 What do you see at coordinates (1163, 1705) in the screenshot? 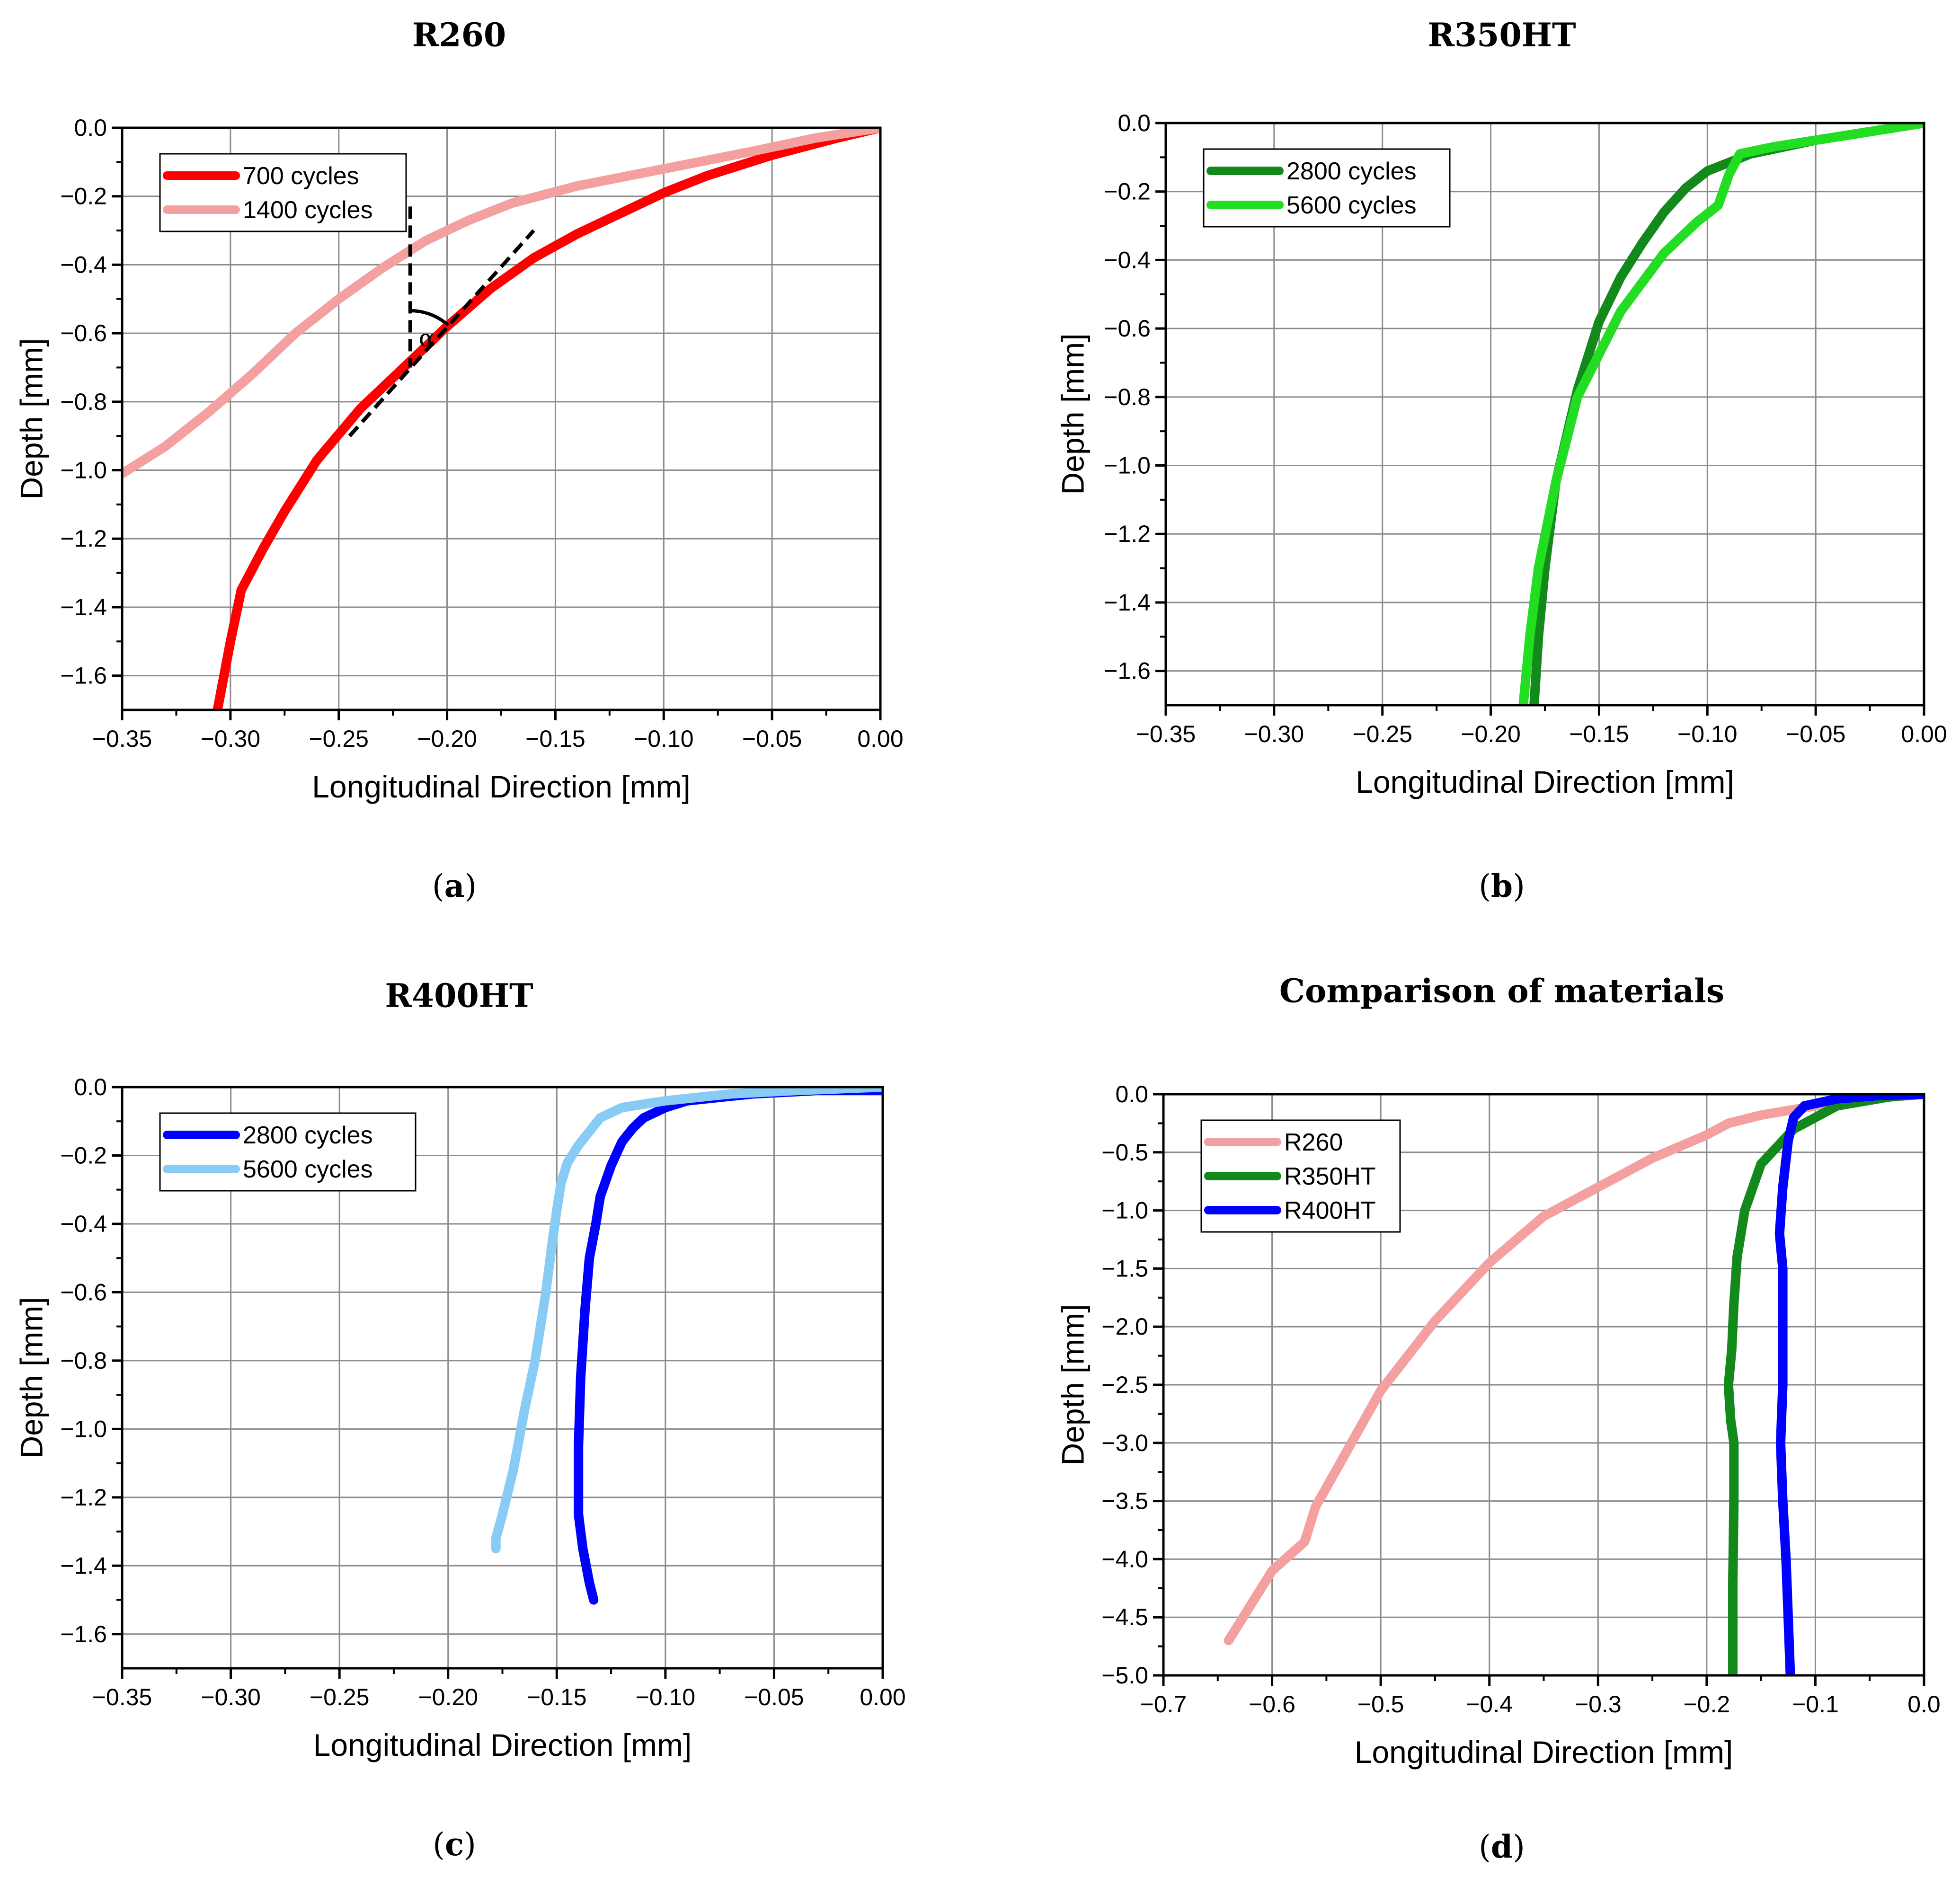
I see `x-tick-label: −0.7` at bounding box center [1163, 1705].